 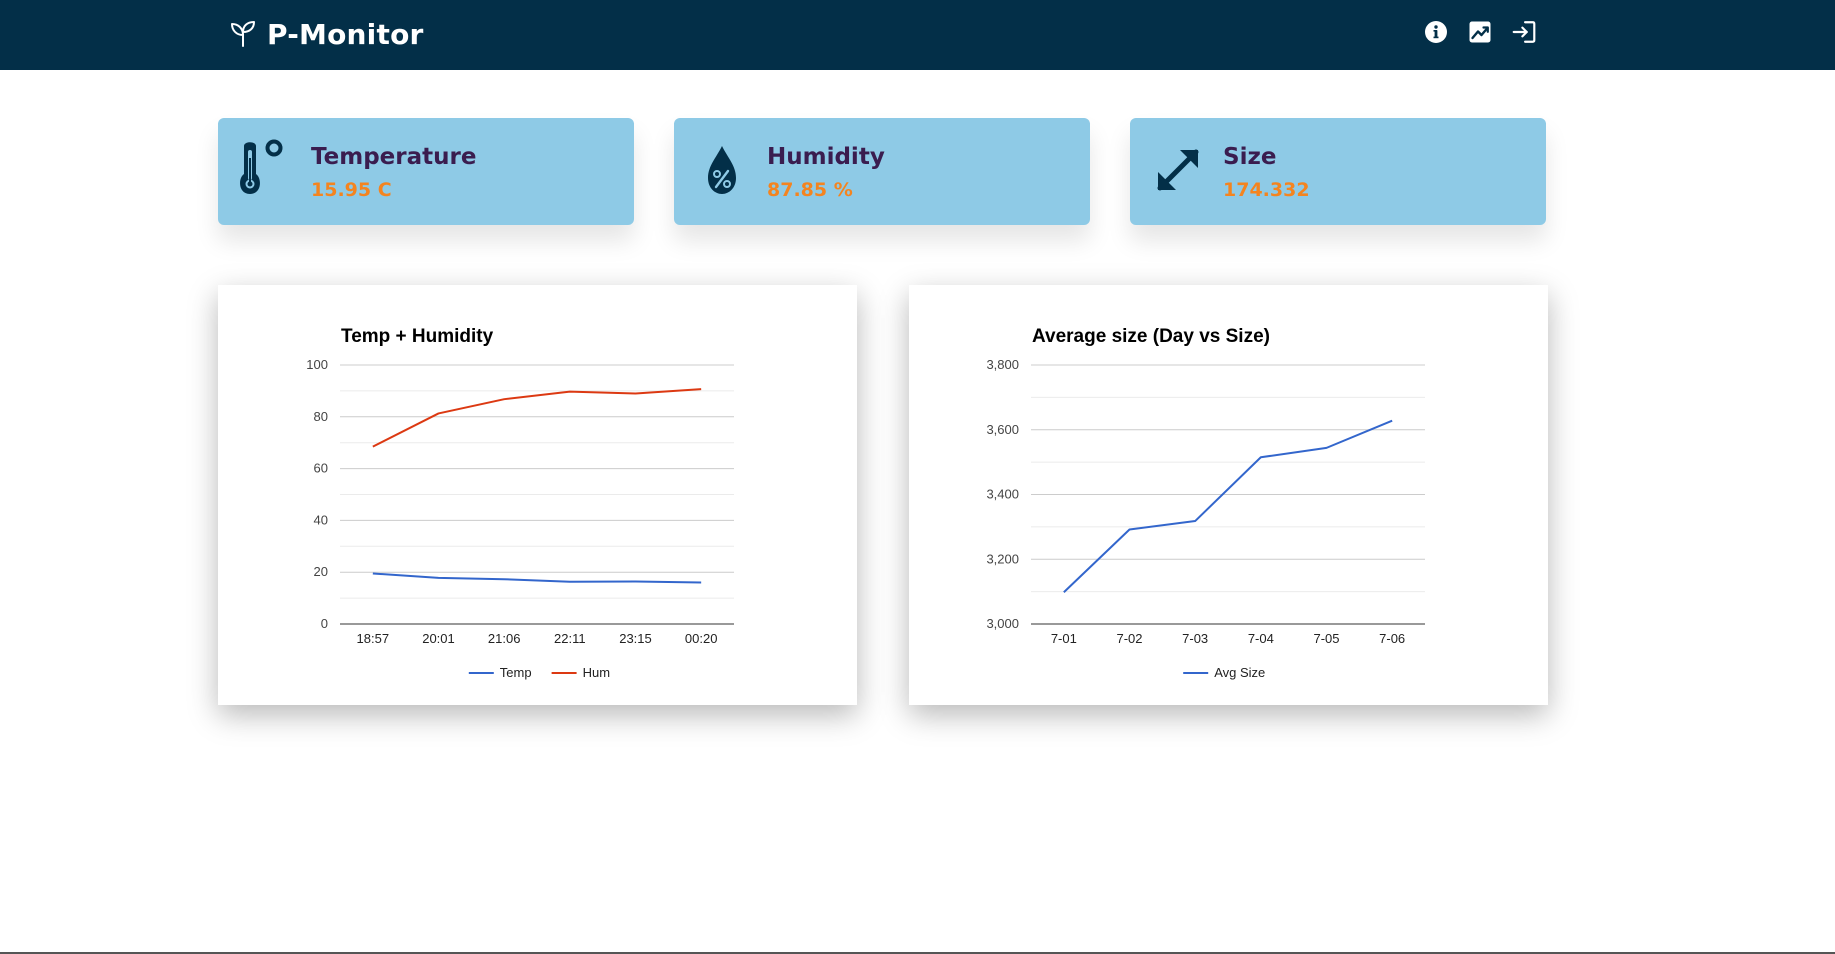 What do you see at coordinates (1195, 638) in the screenshot?
I see `x-tick-label: 7-03` at bounding box center [1195, 638].